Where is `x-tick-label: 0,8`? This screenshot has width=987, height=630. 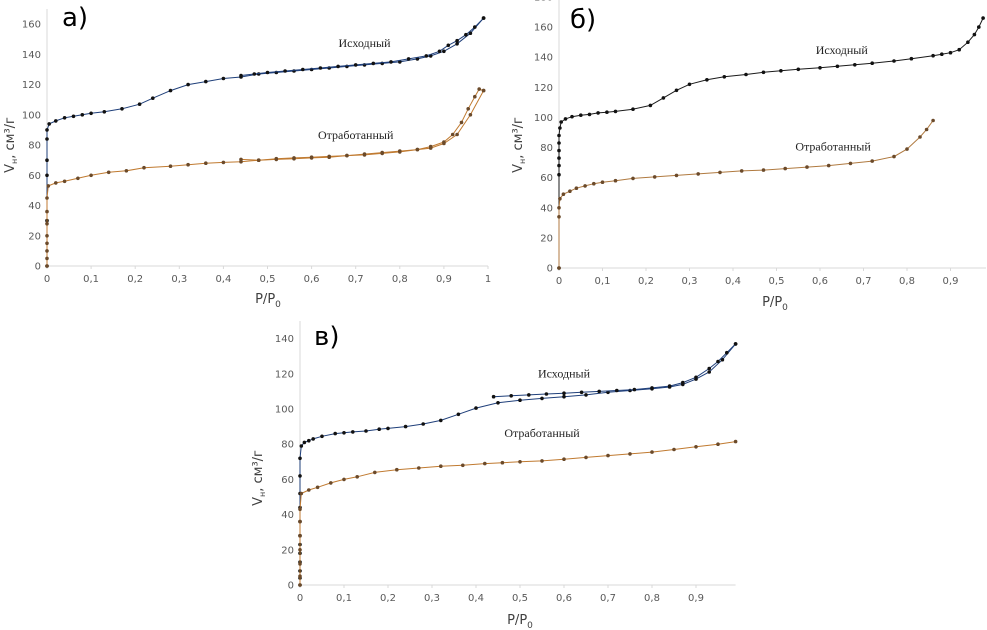 x-tick-label: 0,8 is located at coordinates (400, 279).